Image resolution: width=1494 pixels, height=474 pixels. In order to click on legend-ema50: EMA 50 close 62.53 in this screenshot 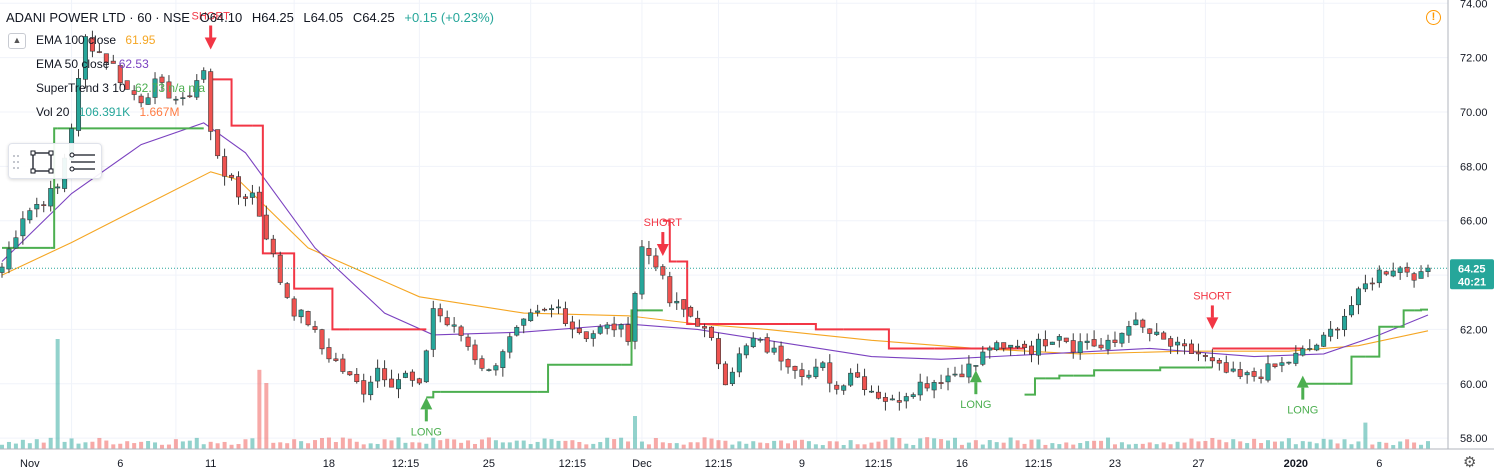, I will do `click(92, 64)`.